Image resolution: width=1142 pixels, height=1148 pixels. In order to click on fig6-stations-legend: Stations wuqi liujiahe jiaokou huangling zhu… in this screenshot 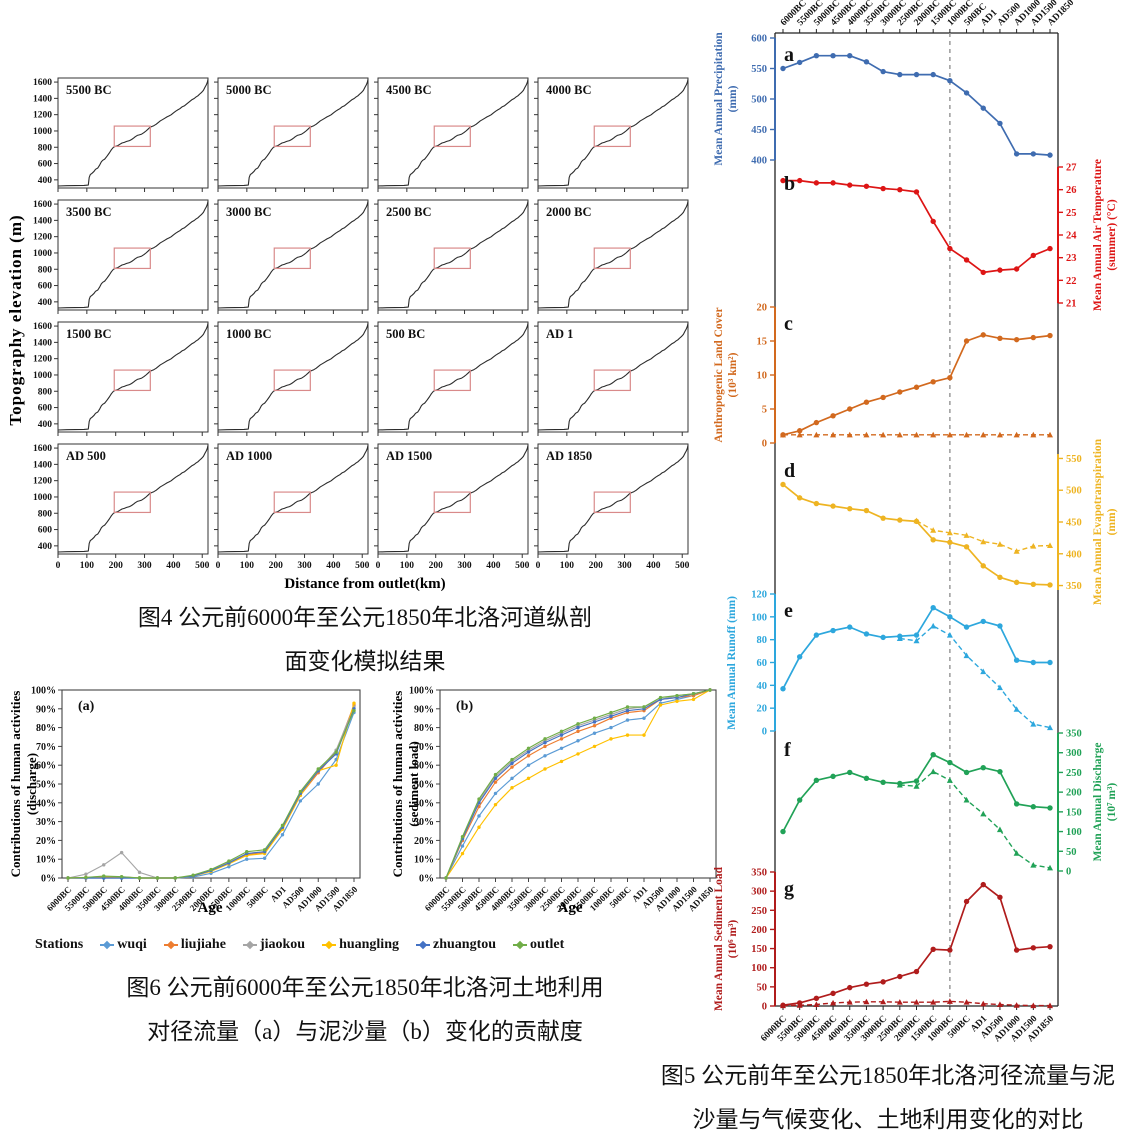, I will do `click(299, 945)`.